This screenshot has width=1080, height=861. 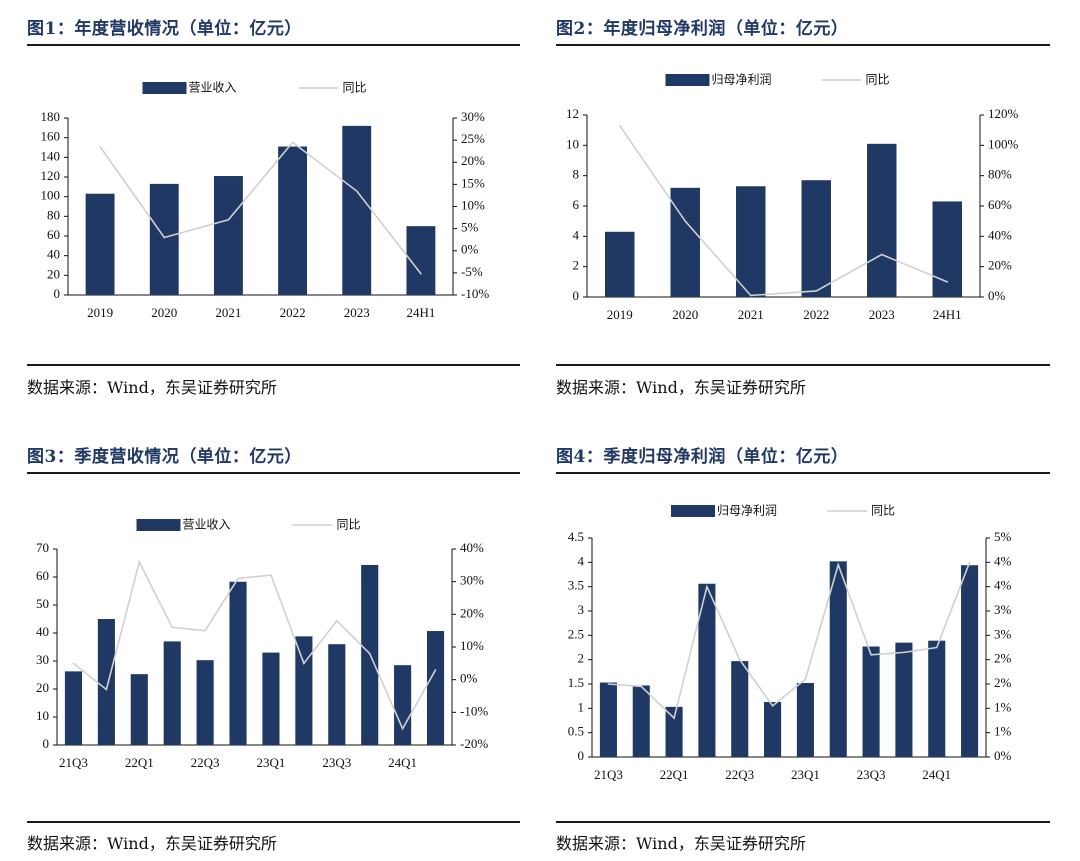 What do you see at coordinates (1003, 706) in the screenshot?
I see `y-tick-label-right: 1%` at bounding box center [1003, 706].